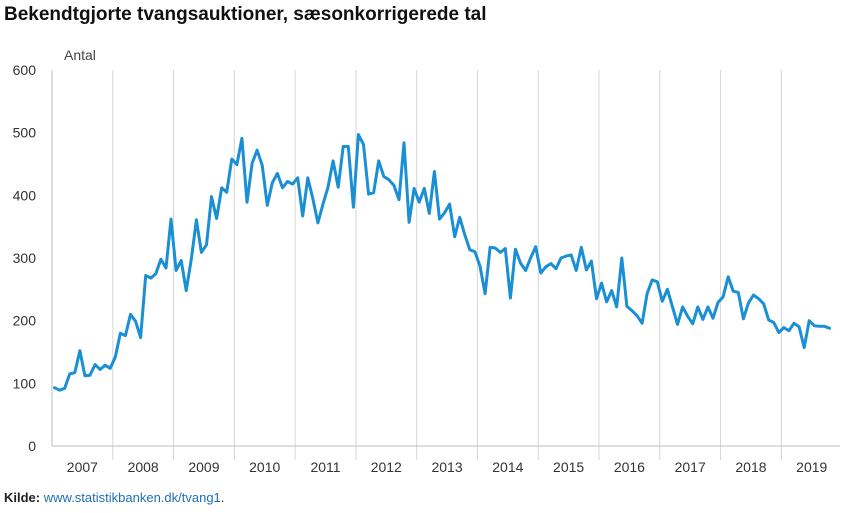 This screenshot has height=513, width=854. What do you see at coordinates (22, 497) in the screenshot?
I see `source-label: Kilde:` at bounding box center [22, 497].